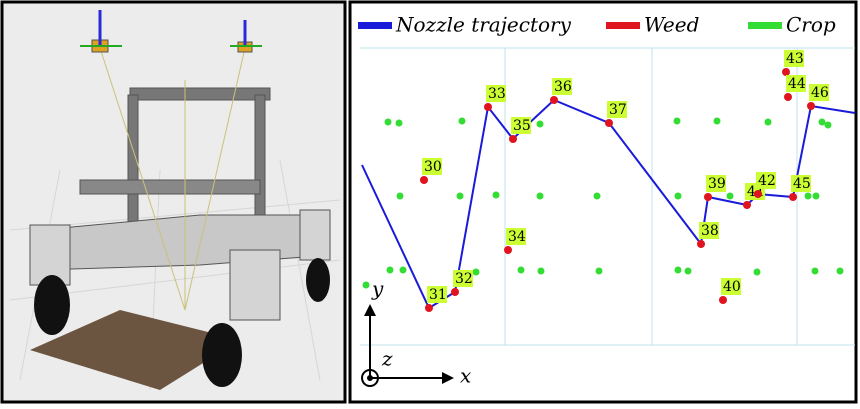 The image size is (860, 409). I want to click on frame-axes, so click(407, 345).